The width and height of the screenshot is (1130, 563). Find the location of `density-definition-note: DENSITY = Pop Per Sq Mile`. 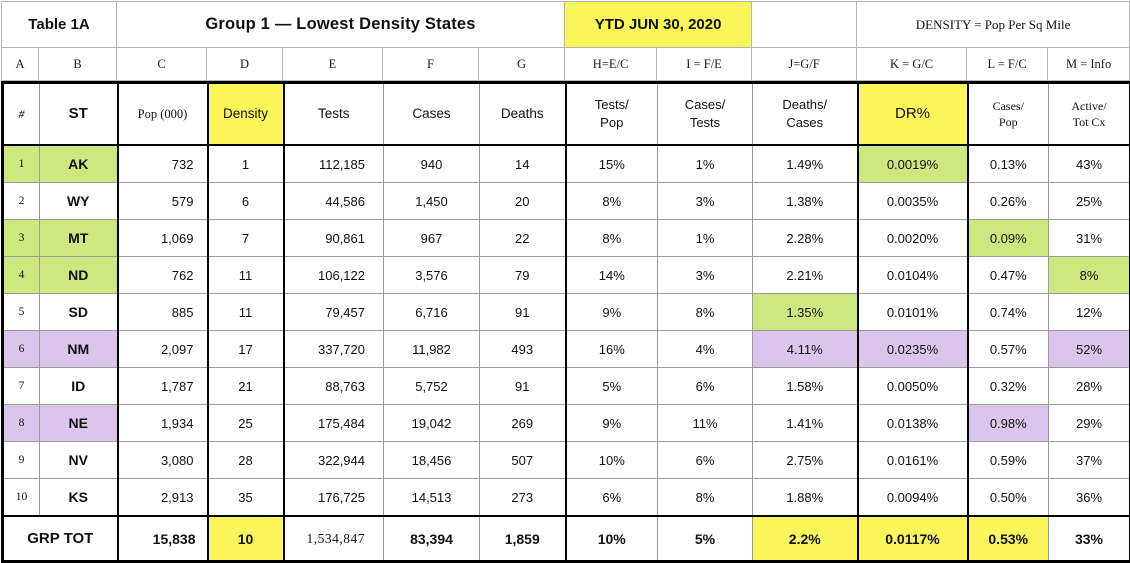

density-definition-note: DENSITY = Pop Per Sq Mile is located at coordinates (993, 25).